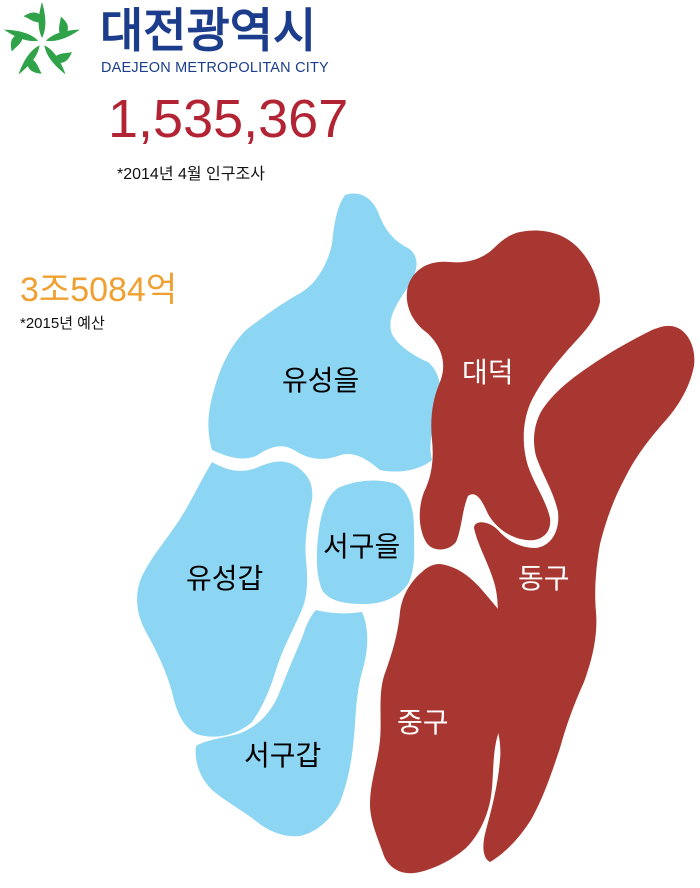 The width and height of the screenshot is (700, 888). What do you see at coordinates (191, 174) in the screenshot?
I see `population-note: *2014년 4월 인구조사` at bounding box center [191, 174].